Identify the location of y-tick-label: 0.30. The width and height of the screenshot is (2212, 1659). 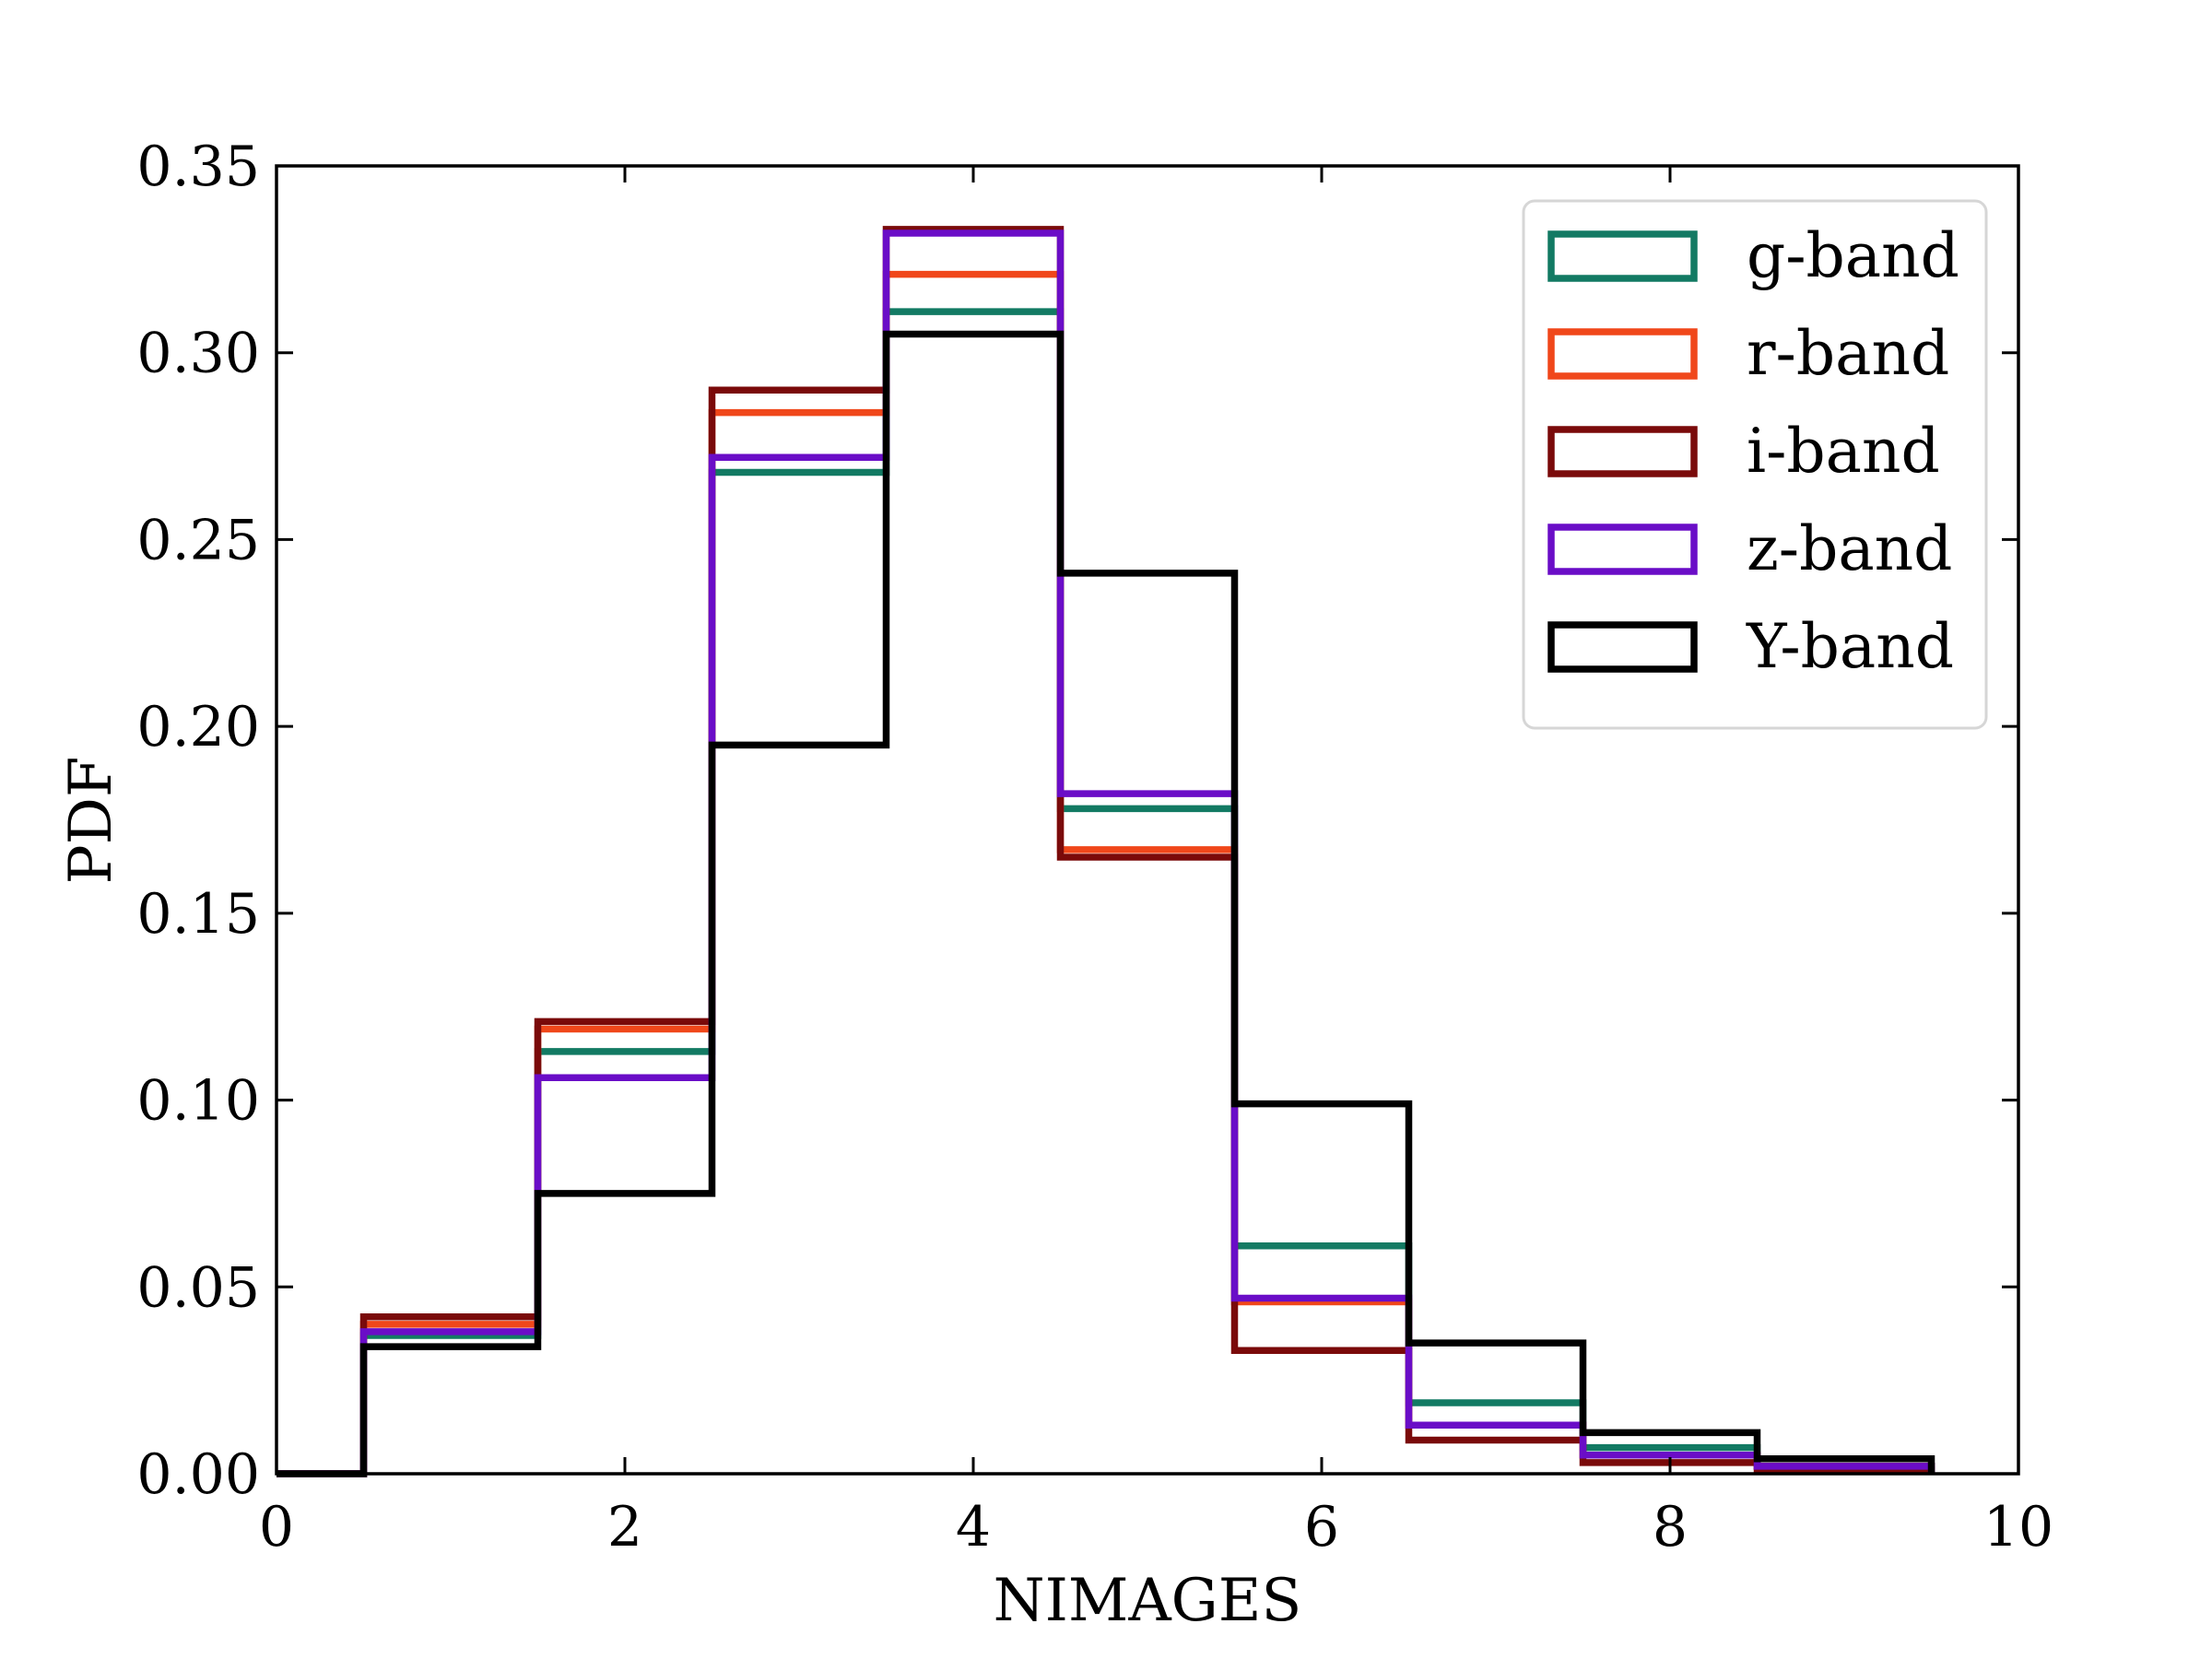
(198, 354).